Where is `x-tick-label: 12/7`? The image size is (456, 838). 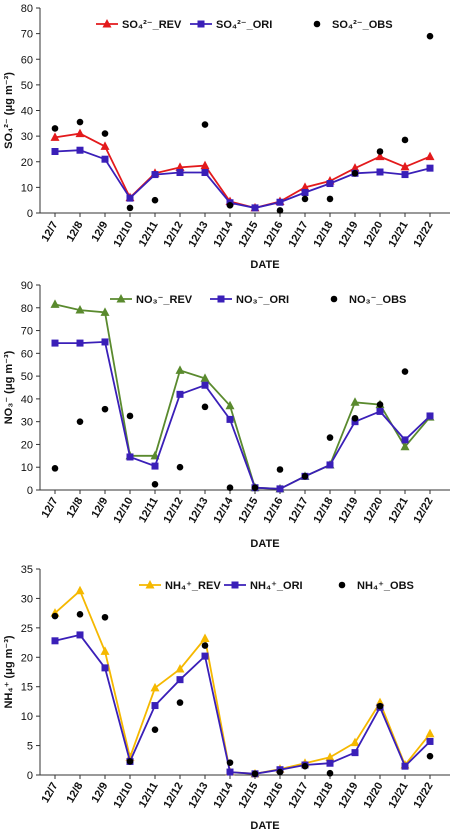
x-tick-label: 12/7 is located at coordinates (49, 793).